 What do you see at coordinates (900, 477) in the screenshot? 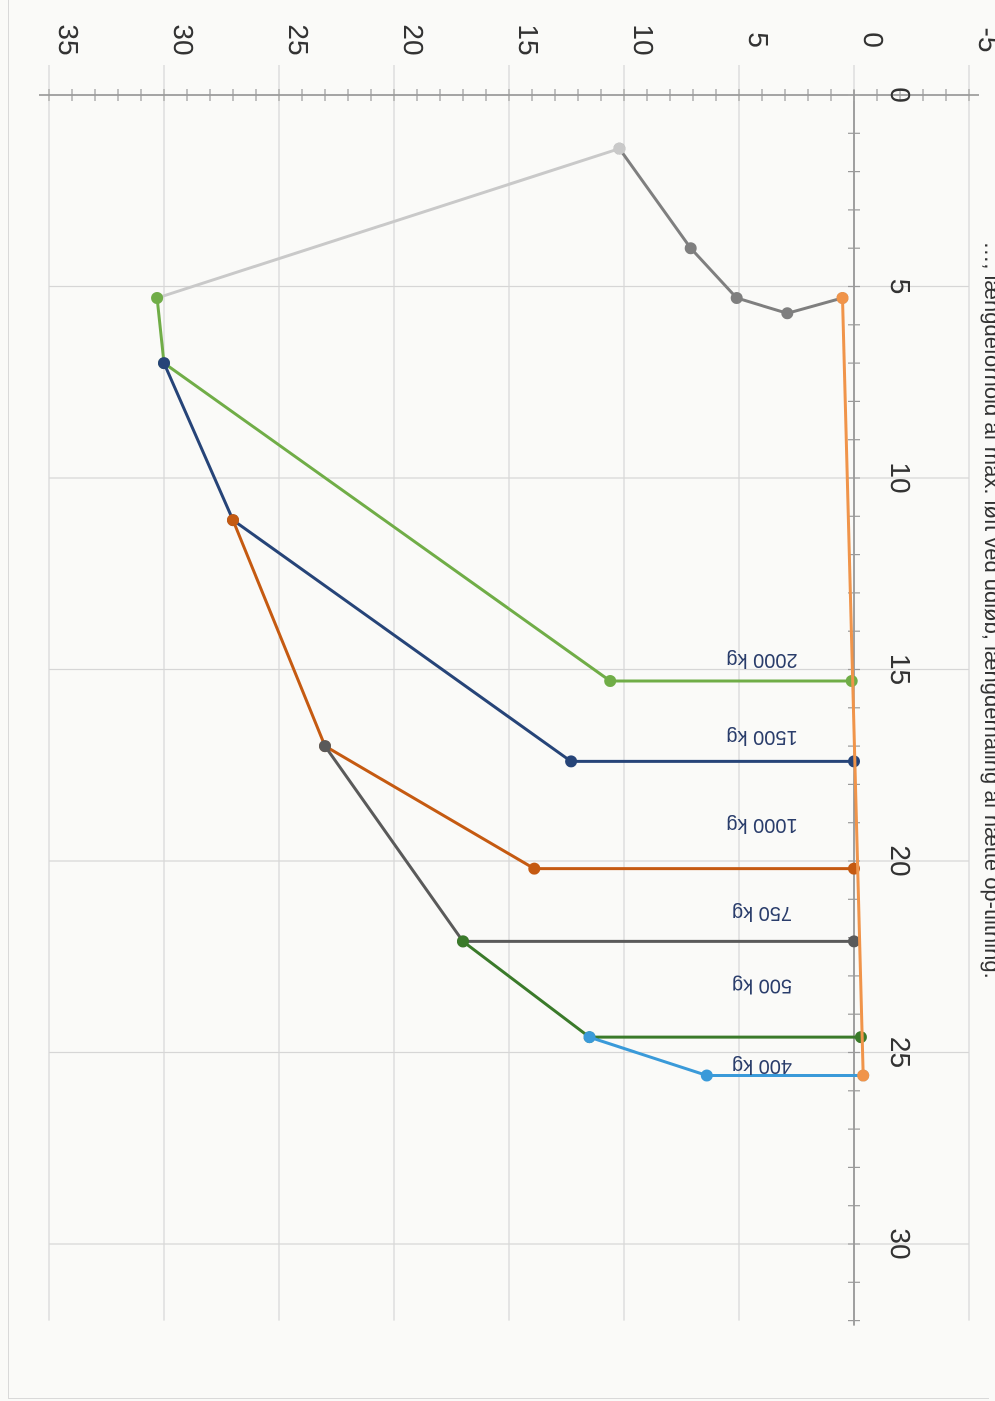
I see `y-tick-label: 10` at bounding box center [900, 477].